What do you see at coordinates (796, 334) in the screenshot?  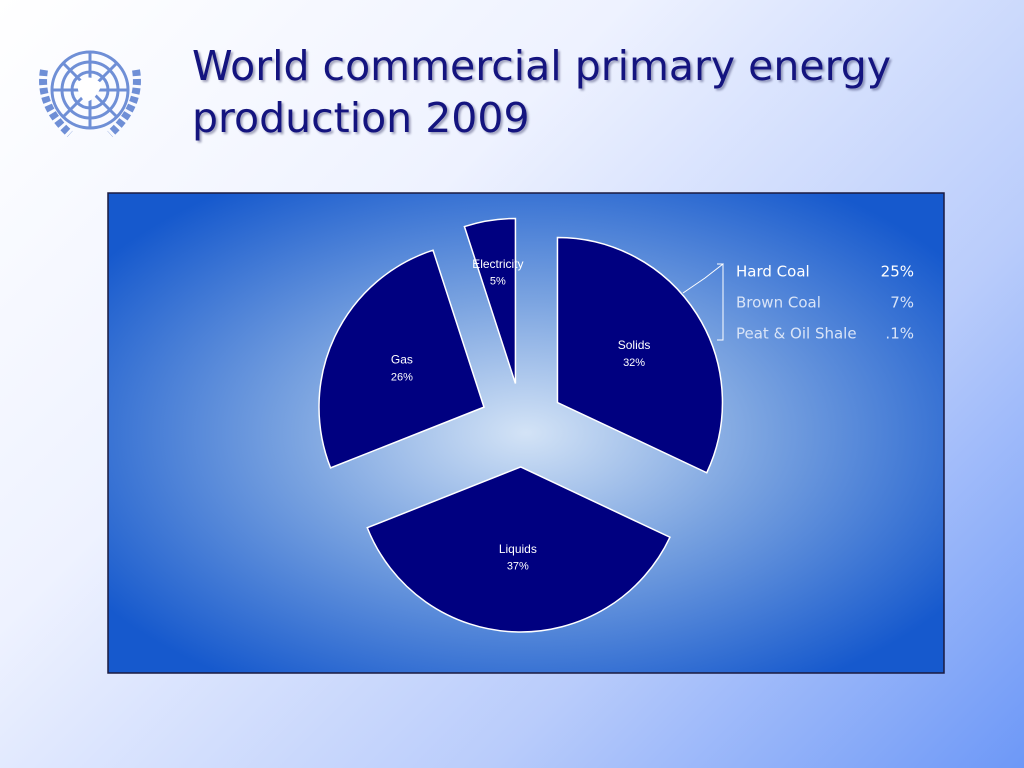 I see `breakdown-label: Peat & Oil Shale` at bounding box center [796, 334].